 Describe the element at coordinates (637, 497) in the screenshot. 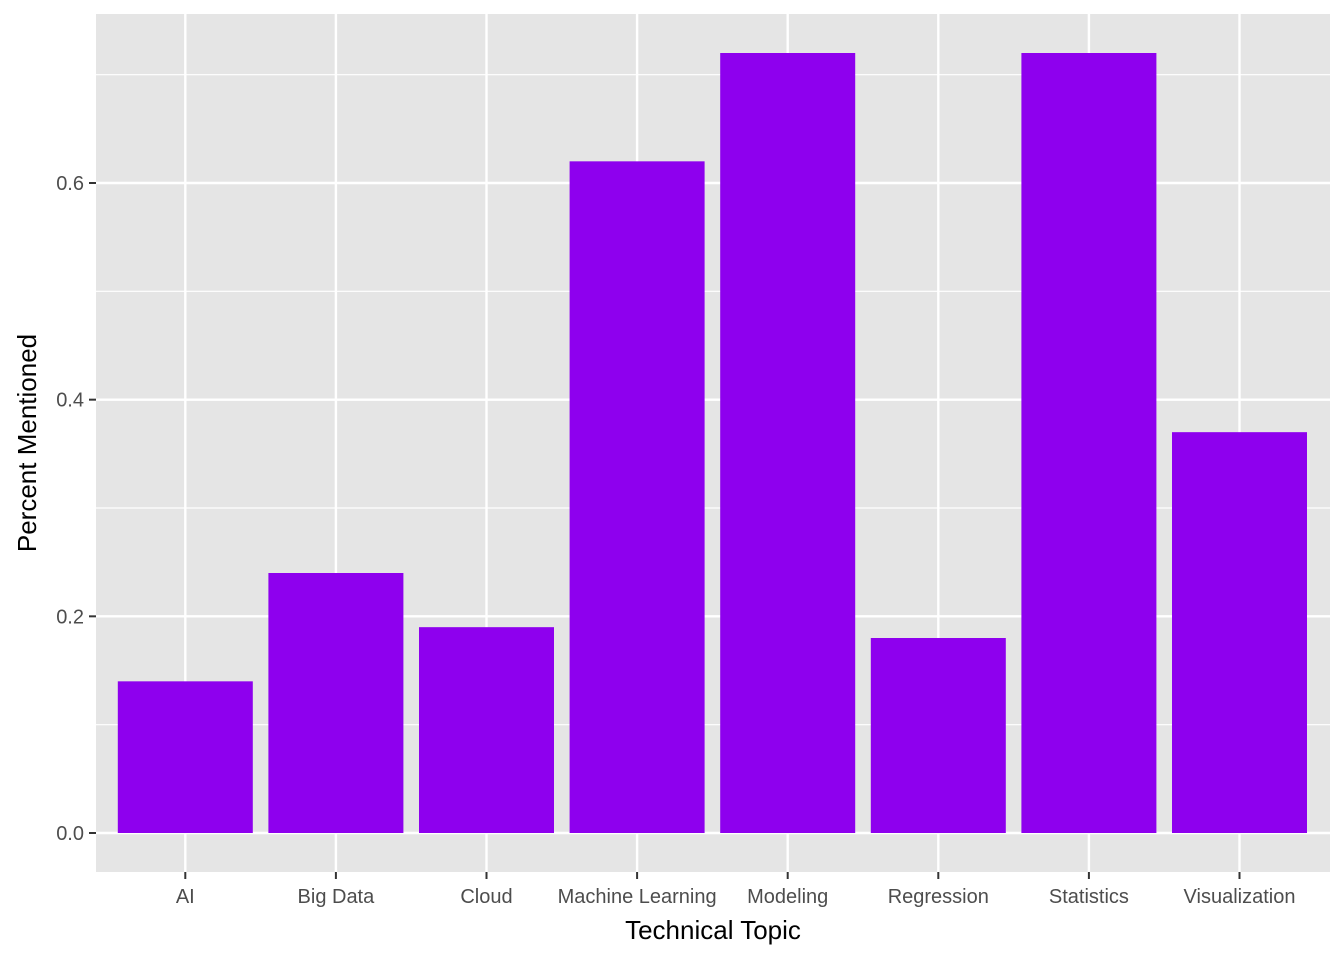

I see `bar-machine-learning` at that location.